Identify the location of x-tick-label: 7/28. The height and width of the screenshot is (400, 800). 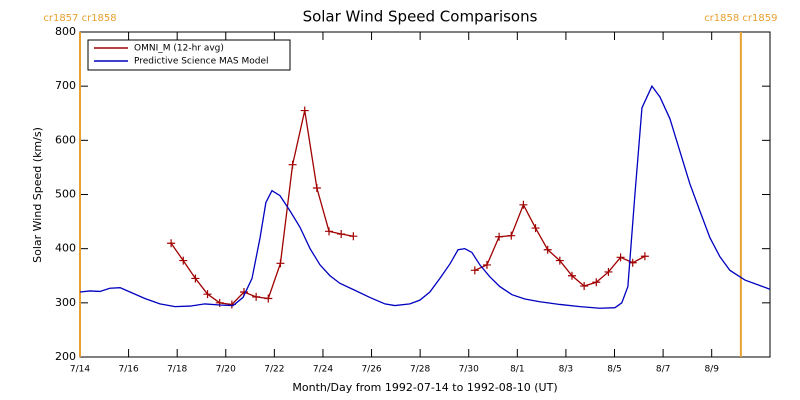
(420, 370).